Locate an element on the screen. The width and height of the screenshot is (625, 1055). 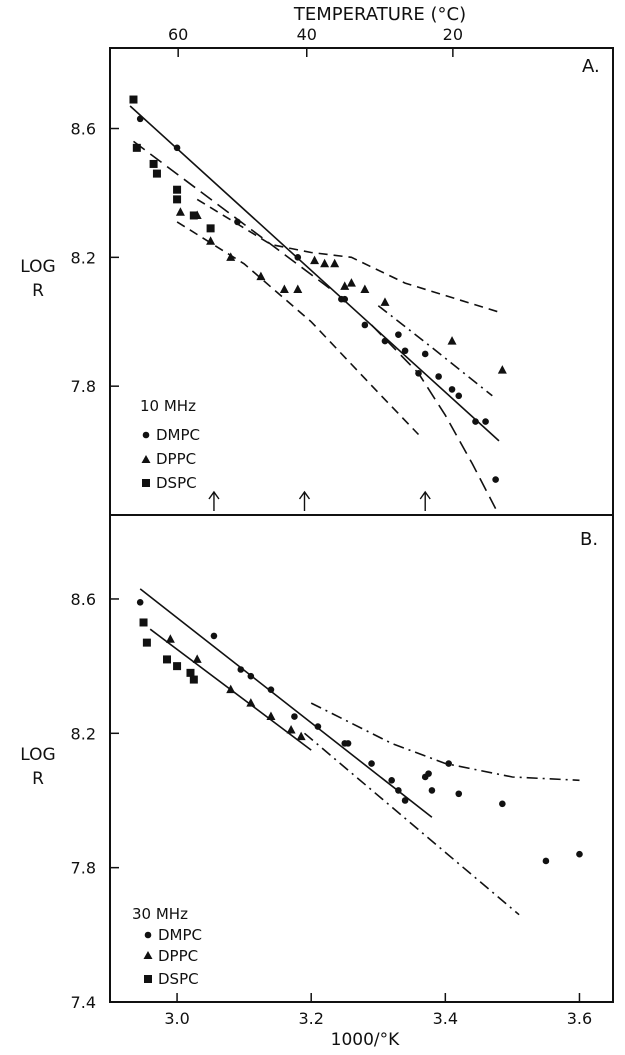
legend-b-entry-dmpc: DMPC is located at coordinates (173, 935).